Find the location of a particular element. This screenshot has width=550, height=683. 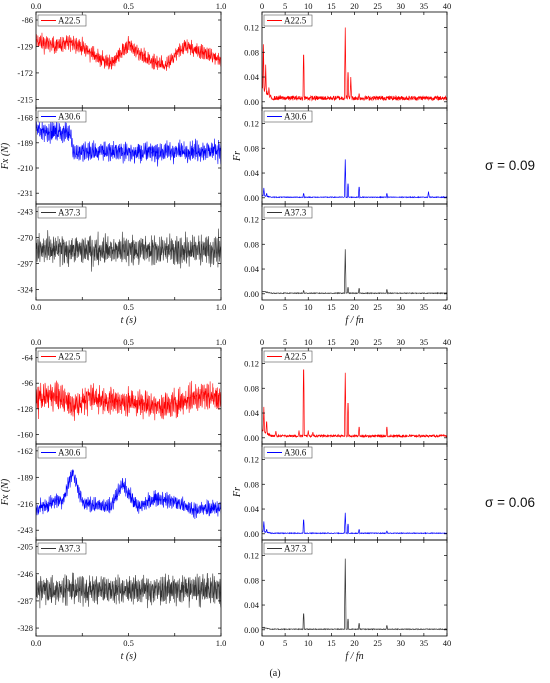

y-tick-label: -168 is located at coordinates (25, 118).